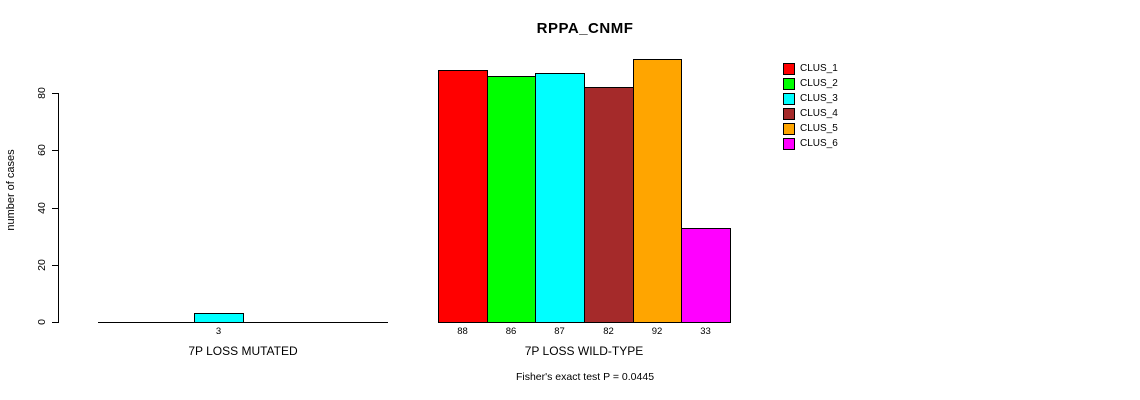 This screenshot has width=1140, height=400. Describe the element at coordinates (559, 331) in the screenshot. I see `bar-value-label: 87` at that location.